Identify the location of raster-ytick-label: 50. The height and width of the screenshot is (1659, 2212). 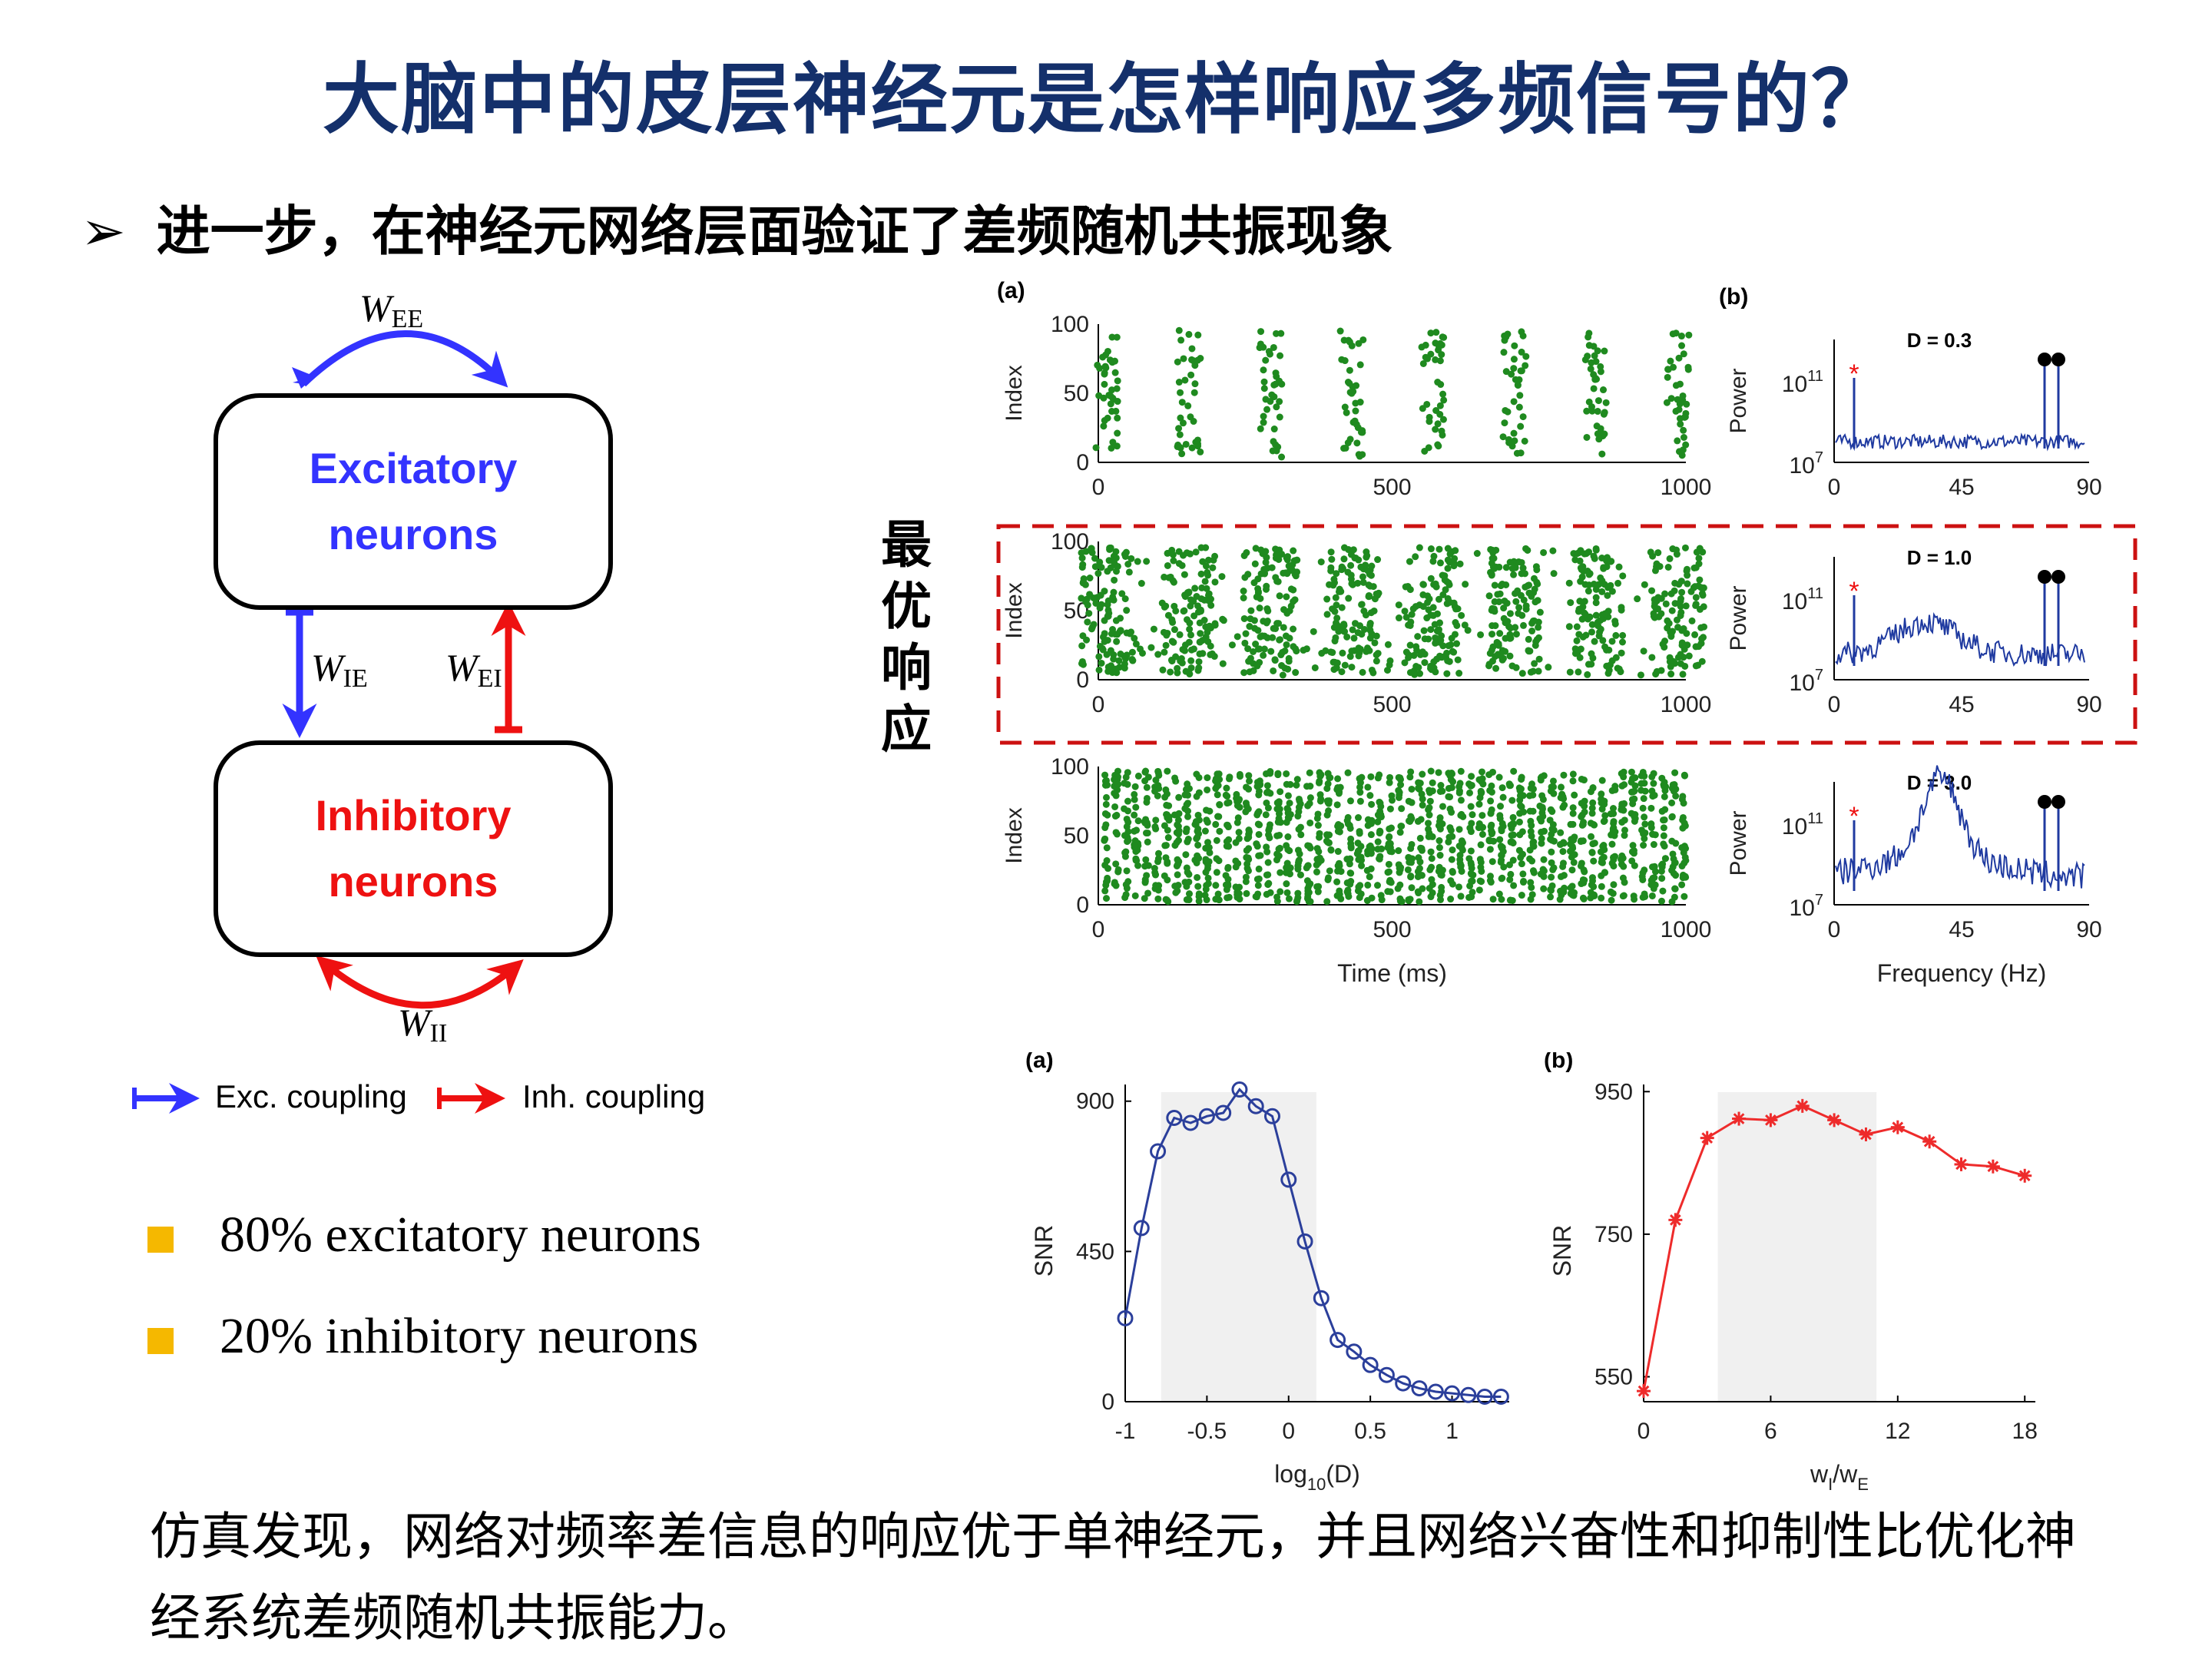
(1076, 836).